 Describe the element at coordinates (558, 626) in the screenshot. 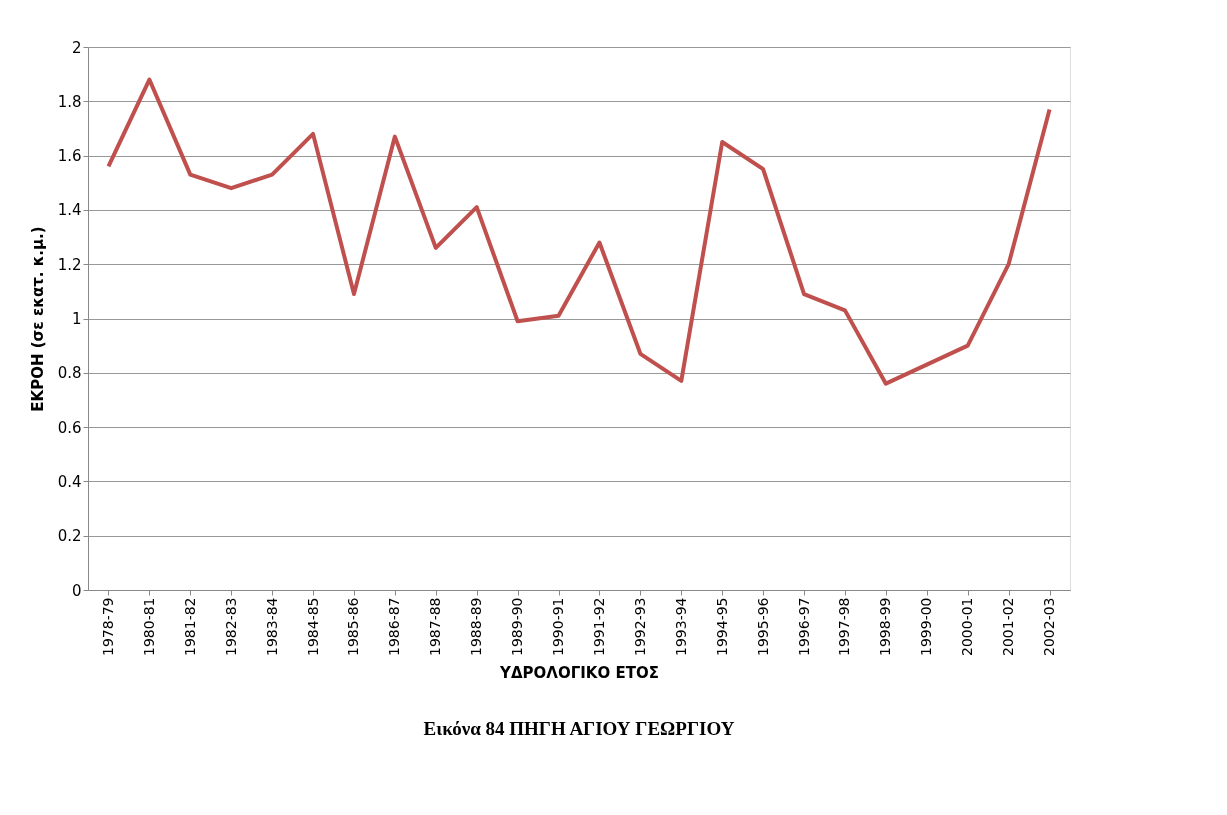

I see `x-tick-label: 1990-91` at that location.